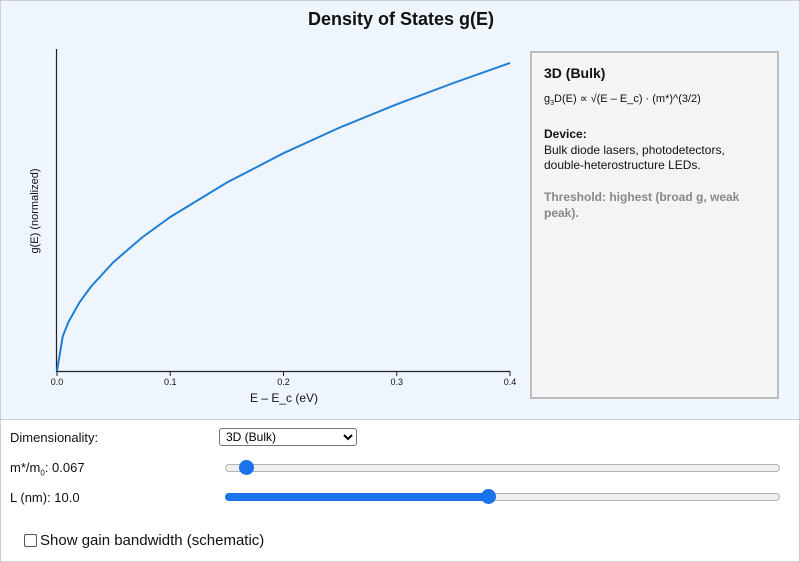 The height and width of the screenshot is (562, 800). I want to click on formula-sub: 3, so click(552, 104).